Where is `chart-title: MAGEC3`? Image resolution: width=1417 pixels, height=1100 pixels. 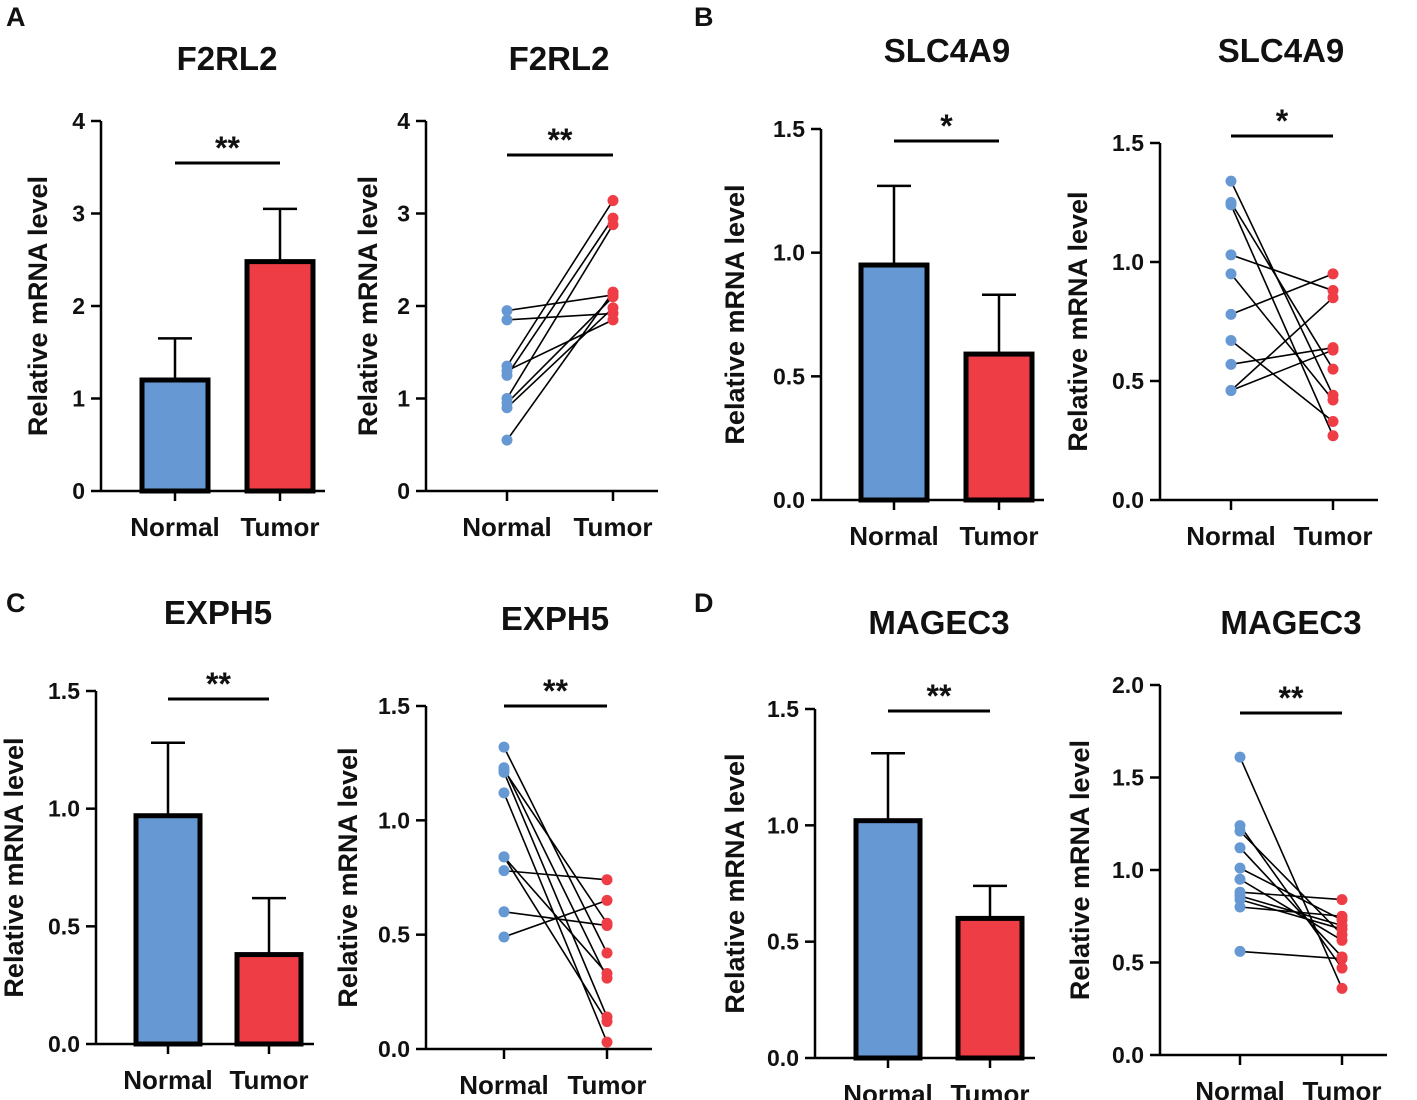 chart-title: MAGEC3 is located at coordinates (1290, 622).